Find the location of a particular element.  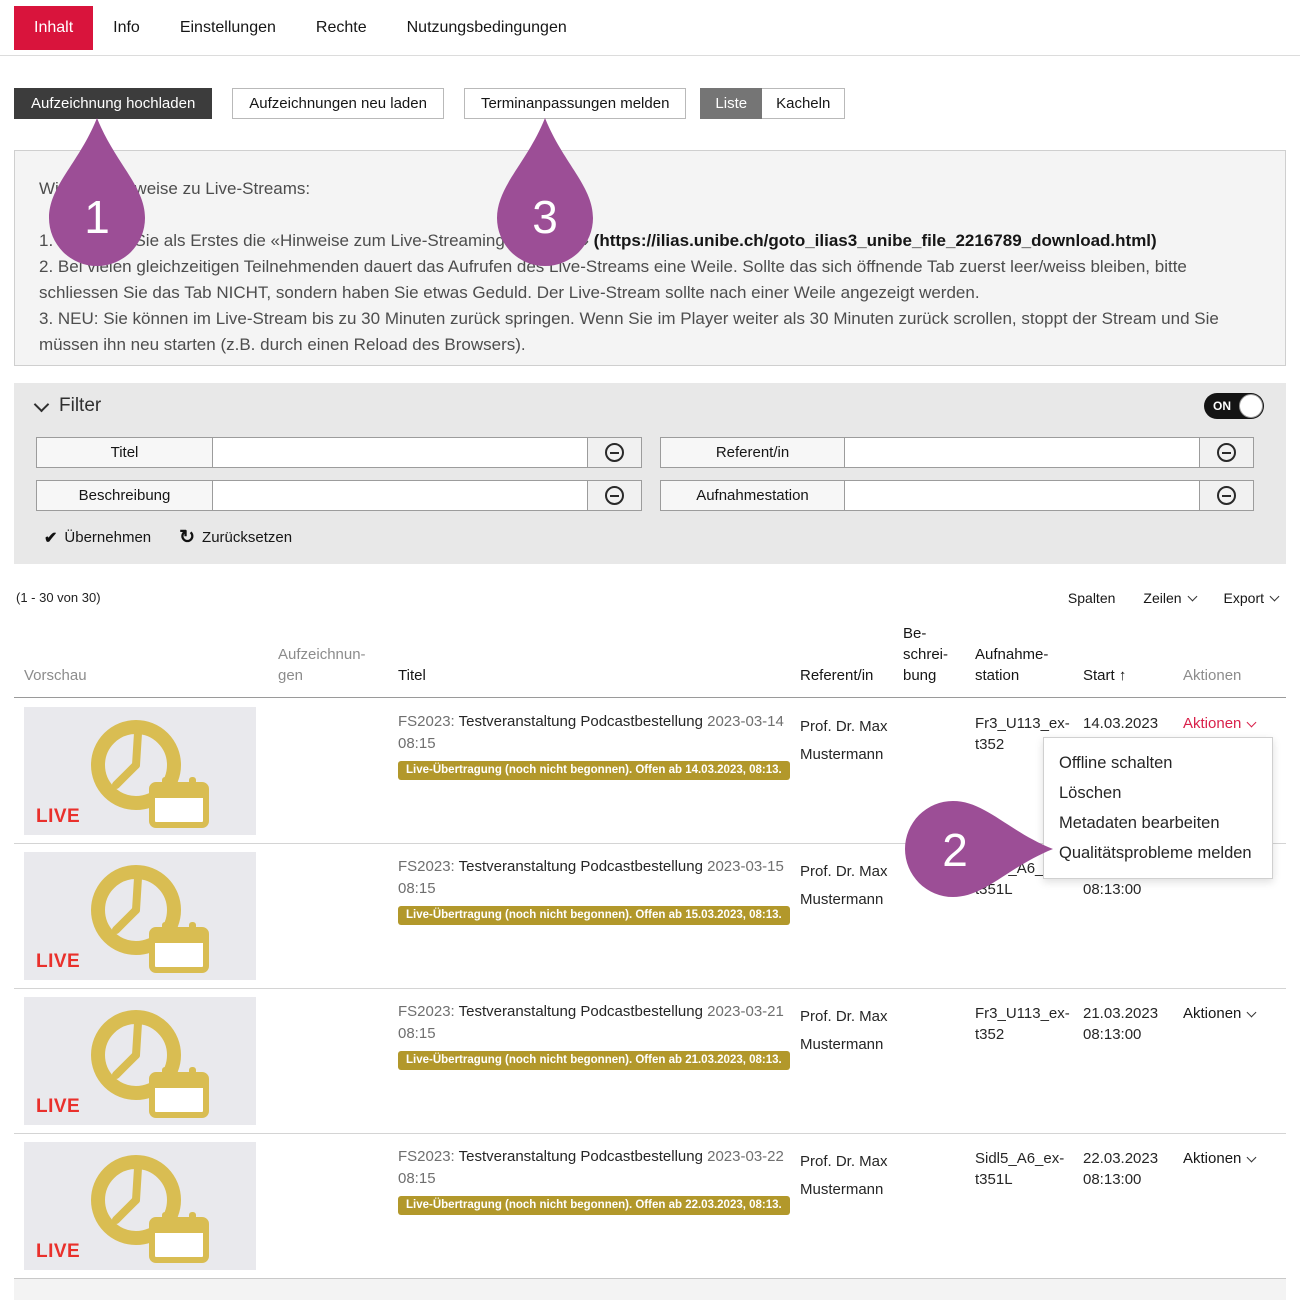

filter-remove-beschreibung-button is located at coordinates (614, 495).